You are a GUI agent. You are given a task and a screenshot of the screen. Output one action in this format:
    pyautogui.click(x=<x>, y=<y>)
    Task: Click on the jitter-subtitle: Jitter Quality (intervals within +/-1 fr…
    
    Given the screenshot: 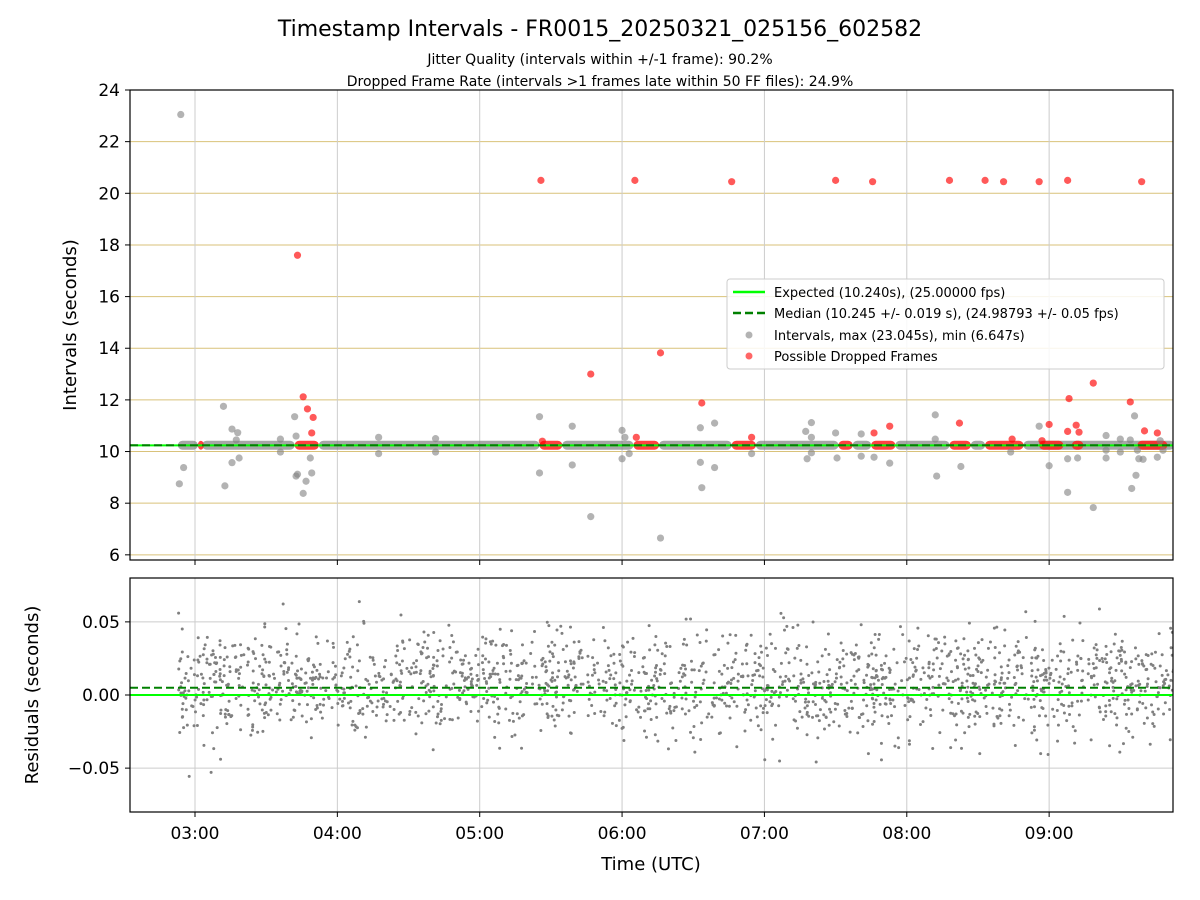 What is the action you would take?
    pyautogui.click(x=599, y=60)
    